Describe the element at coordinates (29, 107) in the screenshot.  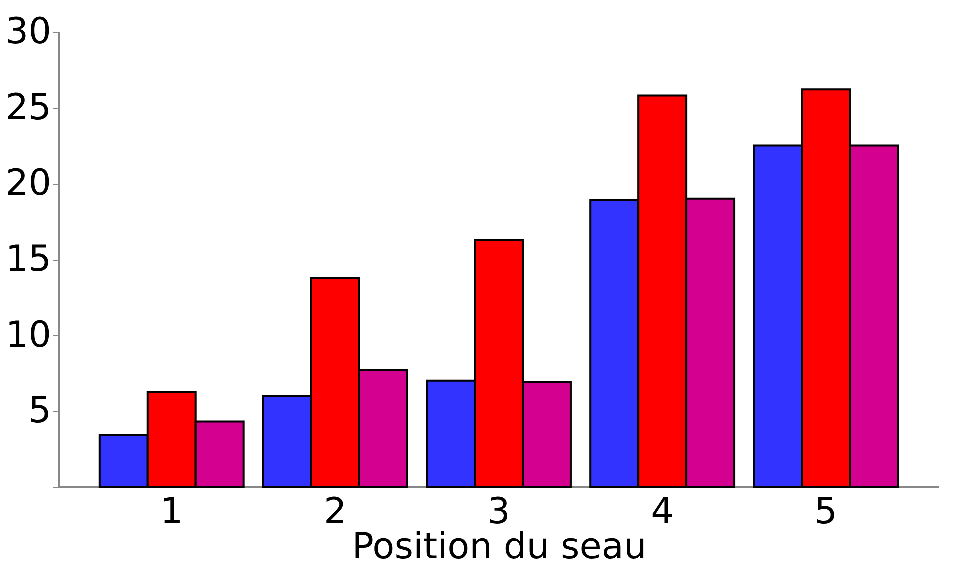
I see `y-tick-label: 25` at that location.